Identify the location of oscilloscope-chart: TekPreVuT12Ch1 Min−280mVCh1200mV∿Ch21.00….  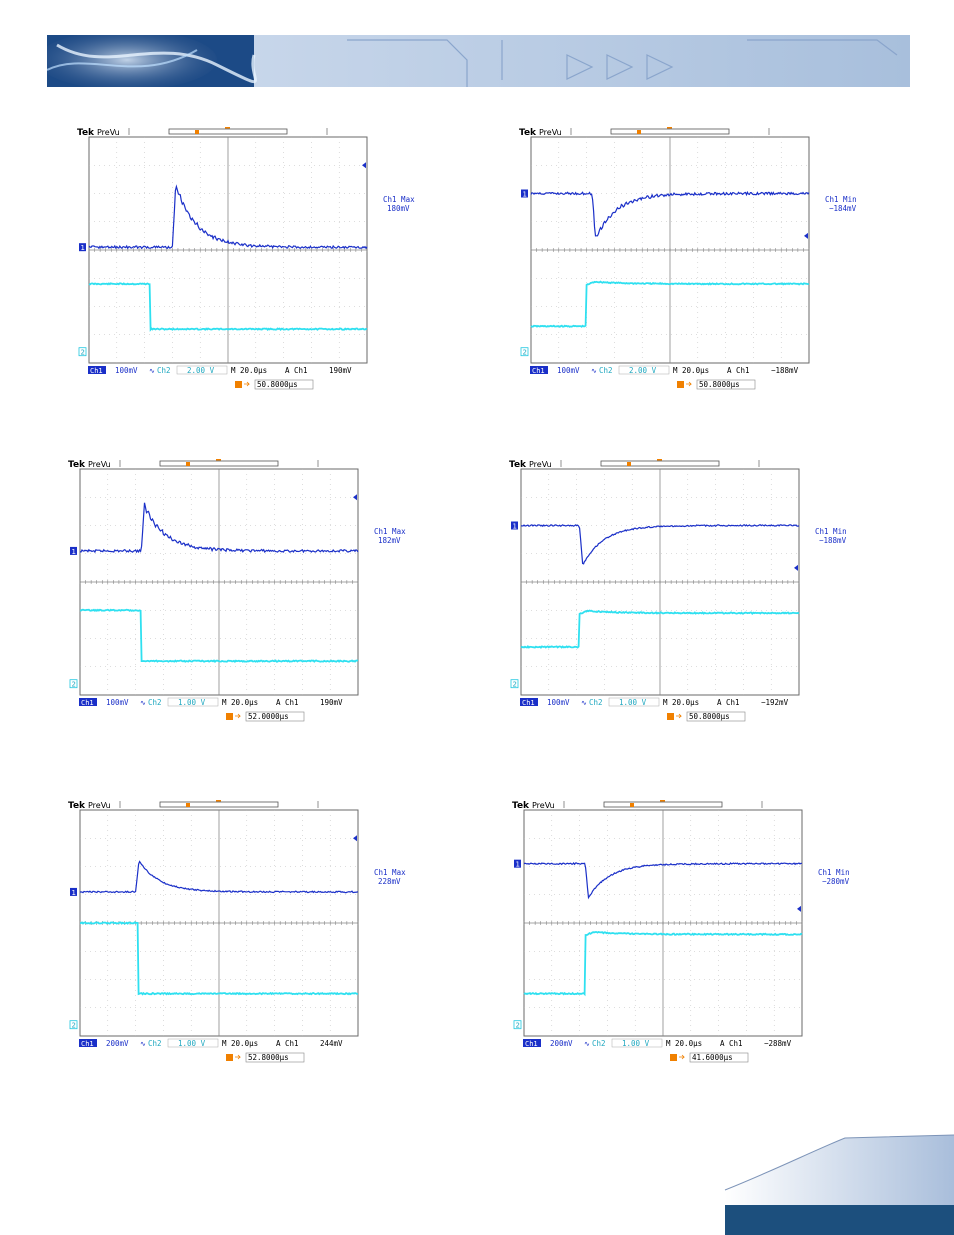
(681, 931).